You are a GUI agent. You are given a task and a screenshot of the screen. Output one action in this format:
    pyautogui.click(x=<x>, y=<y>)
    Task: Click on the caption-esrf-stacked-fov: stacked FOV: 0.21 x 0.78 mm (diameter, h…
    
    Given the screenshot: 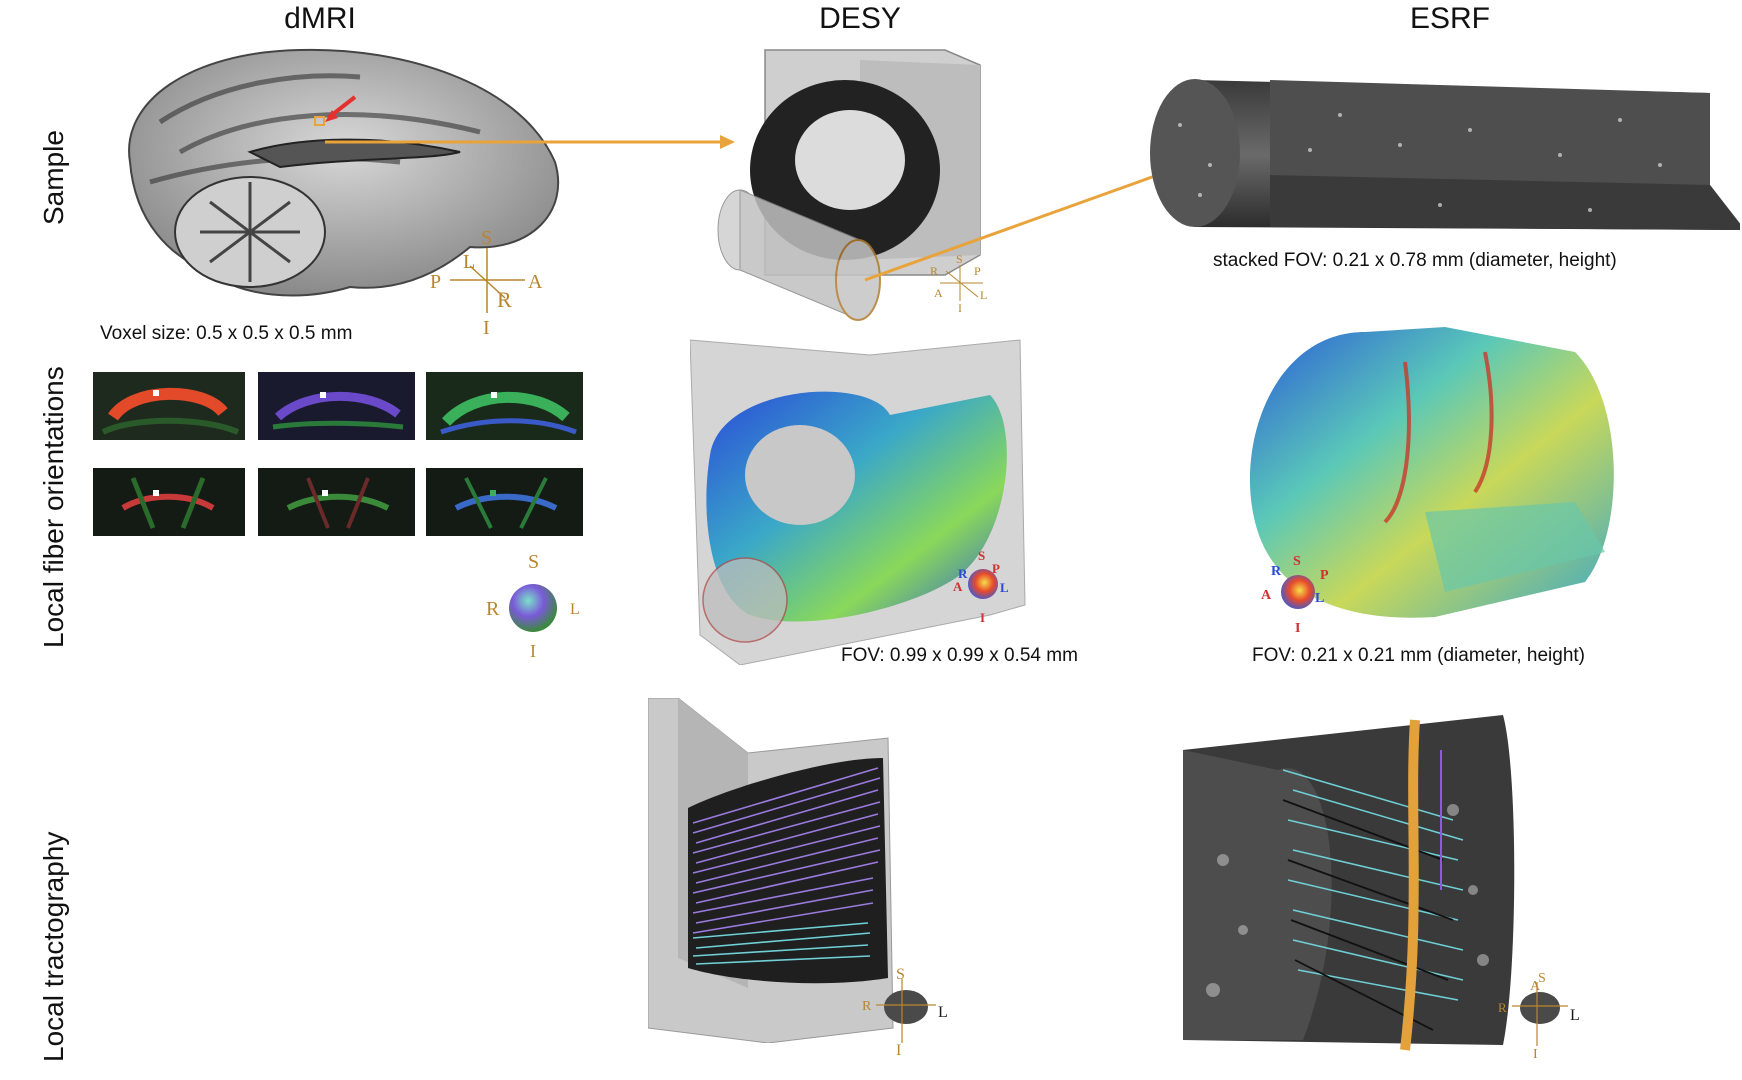 What is the action you would take?
    pyautogui.click(x=1415, y=260)
    